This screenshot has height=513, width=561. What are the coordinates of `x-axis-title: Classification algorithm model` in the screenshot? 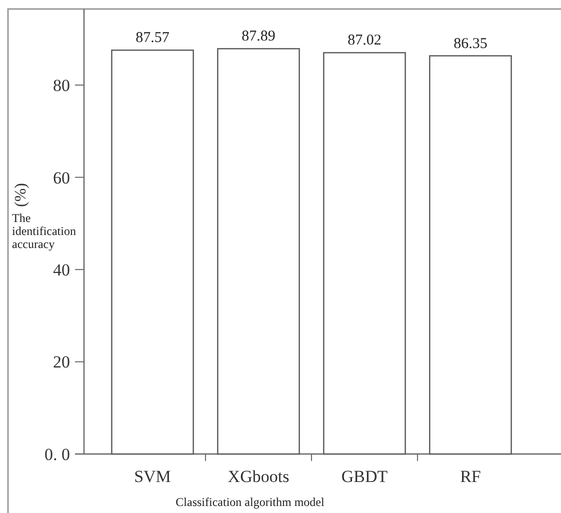 It's located at (250, 502).